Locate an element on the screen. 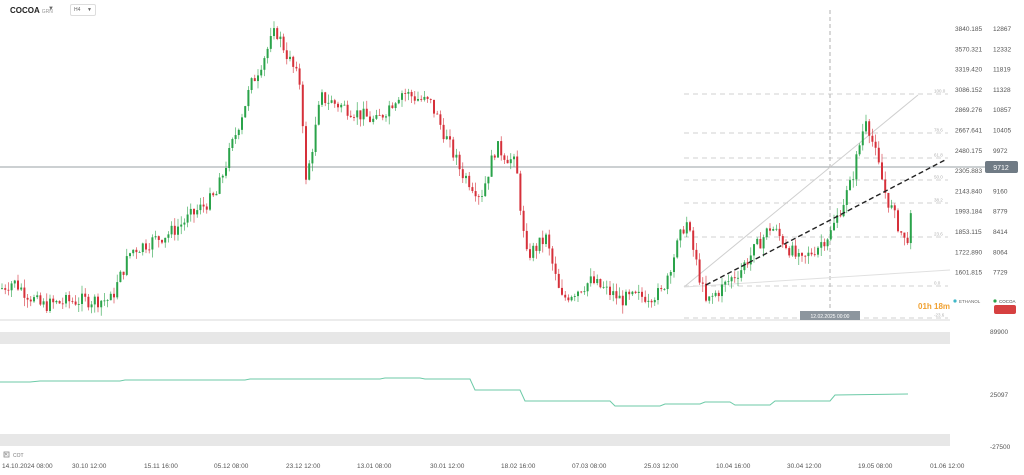  trend-line is located at coordinates (825, 222).